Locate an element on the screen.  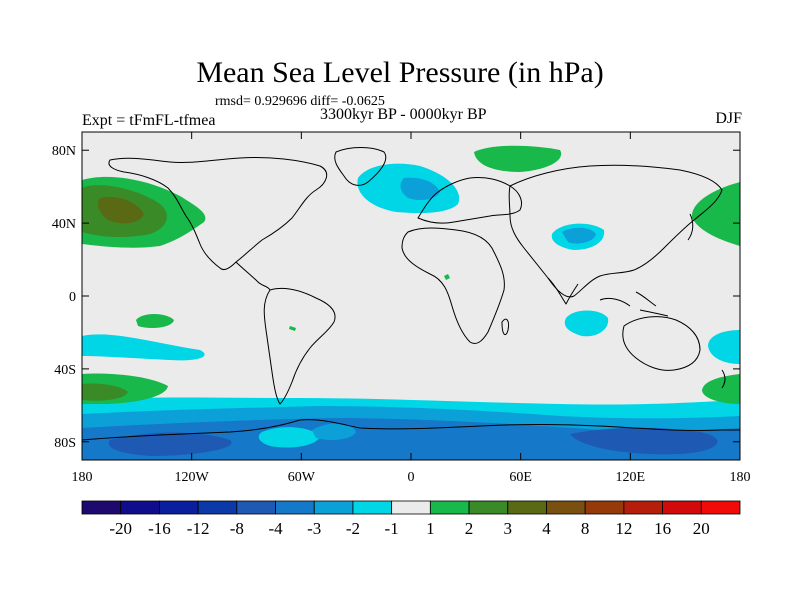
stats-text: rmsd= 0.929696 diff= -0.0625 is located at coordinates (300, 101).